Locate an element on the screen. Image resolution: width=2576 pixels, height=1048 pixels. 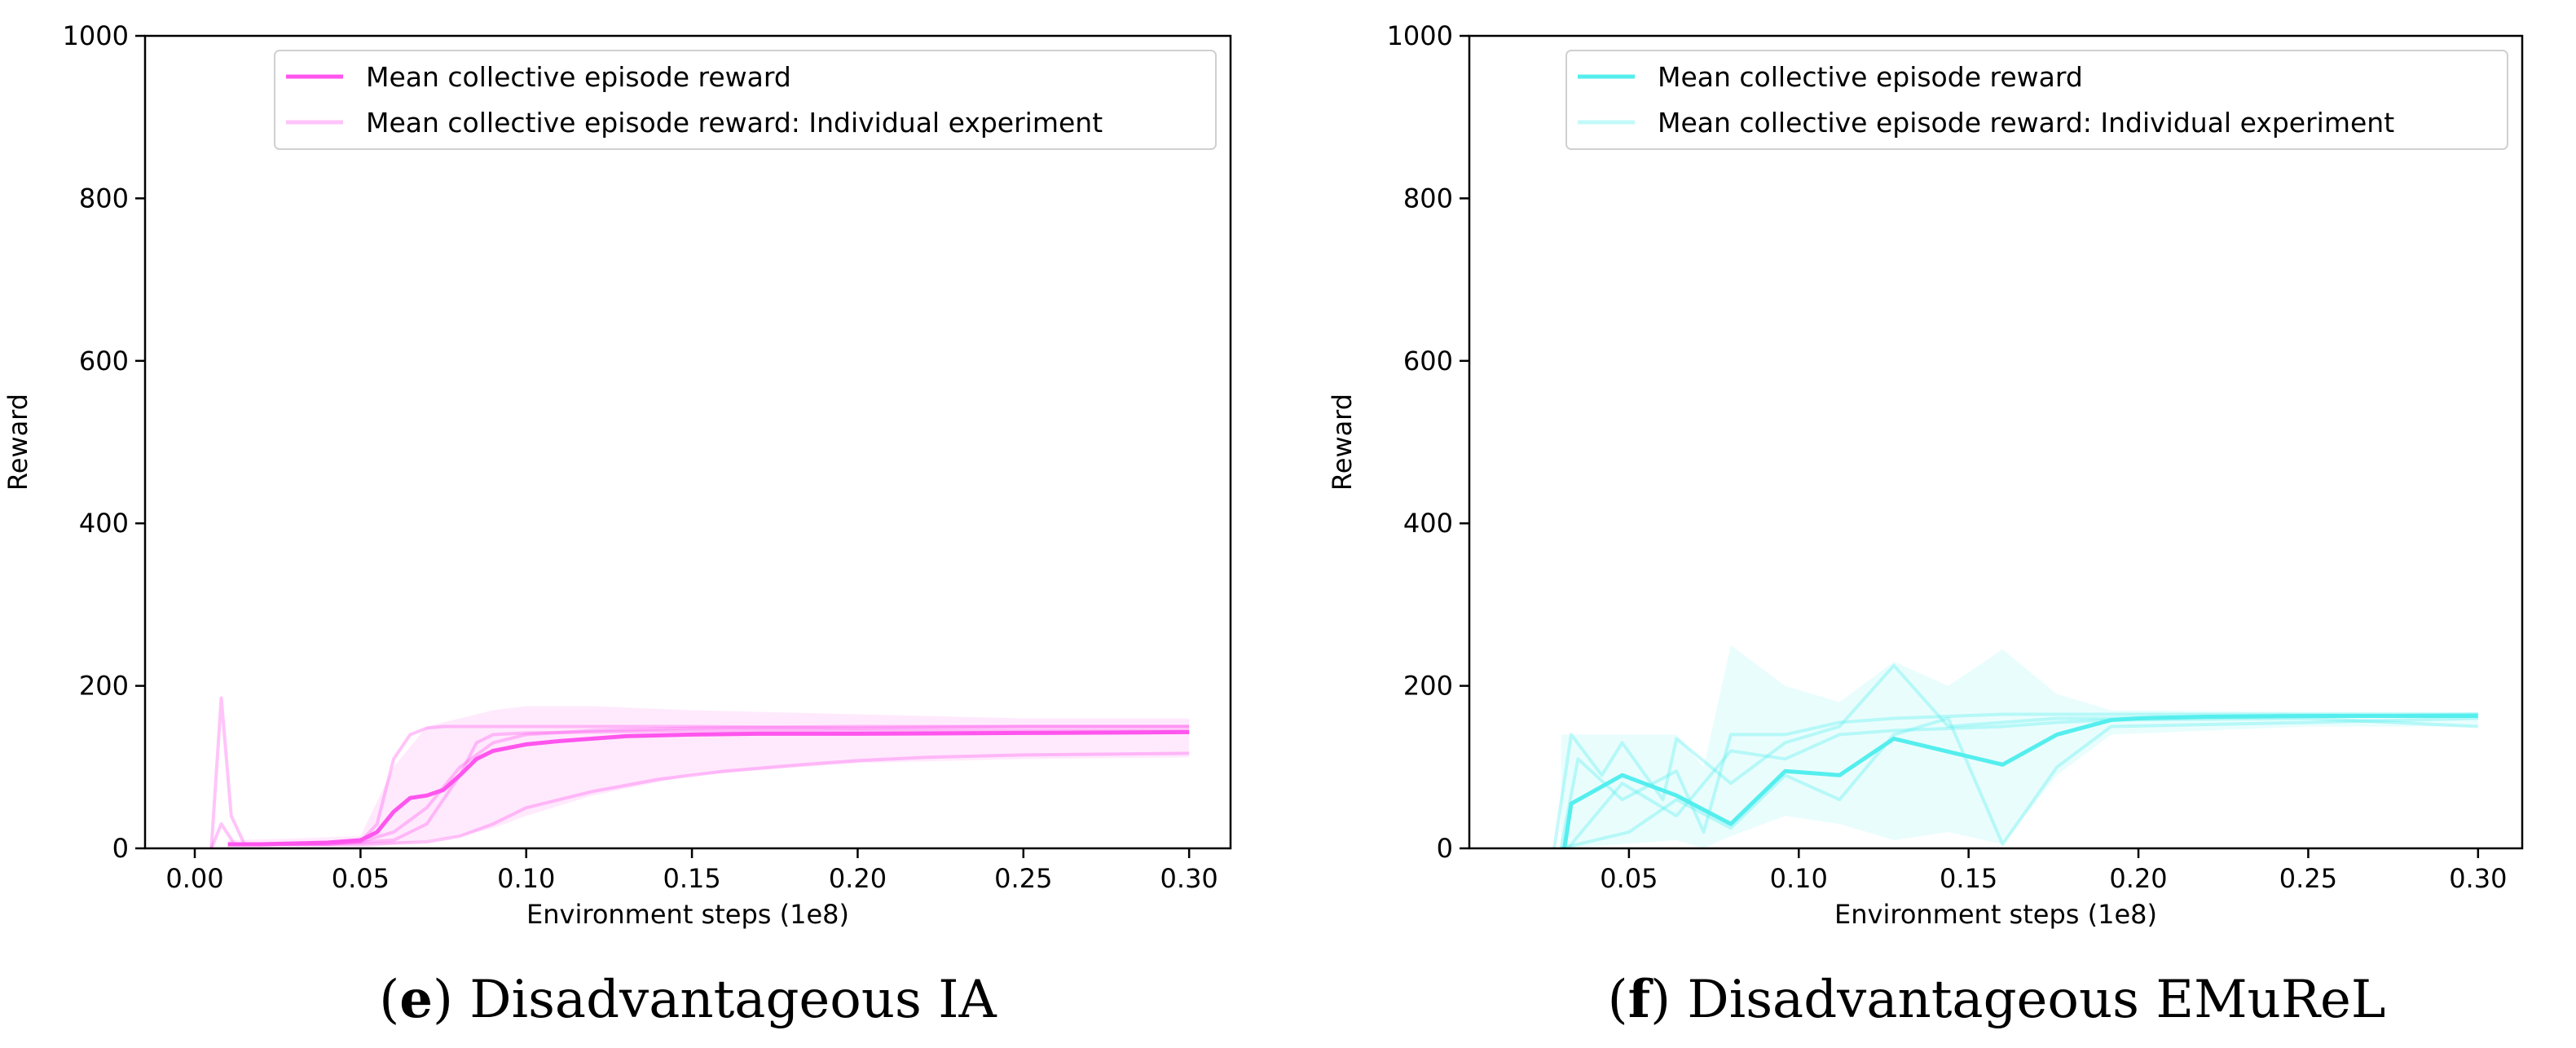
panel-caption: (e) Disadvantageous IA is located at coordinates (688, 1000).